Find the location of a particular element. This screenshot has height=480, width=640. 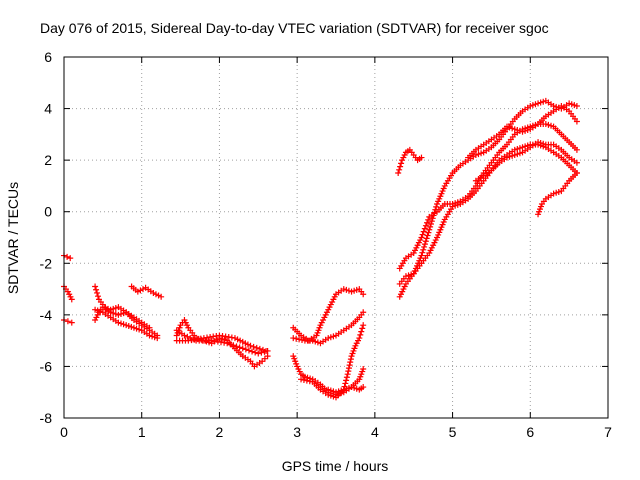

x-tick-label: 7 is located at coordinates (608, 432).